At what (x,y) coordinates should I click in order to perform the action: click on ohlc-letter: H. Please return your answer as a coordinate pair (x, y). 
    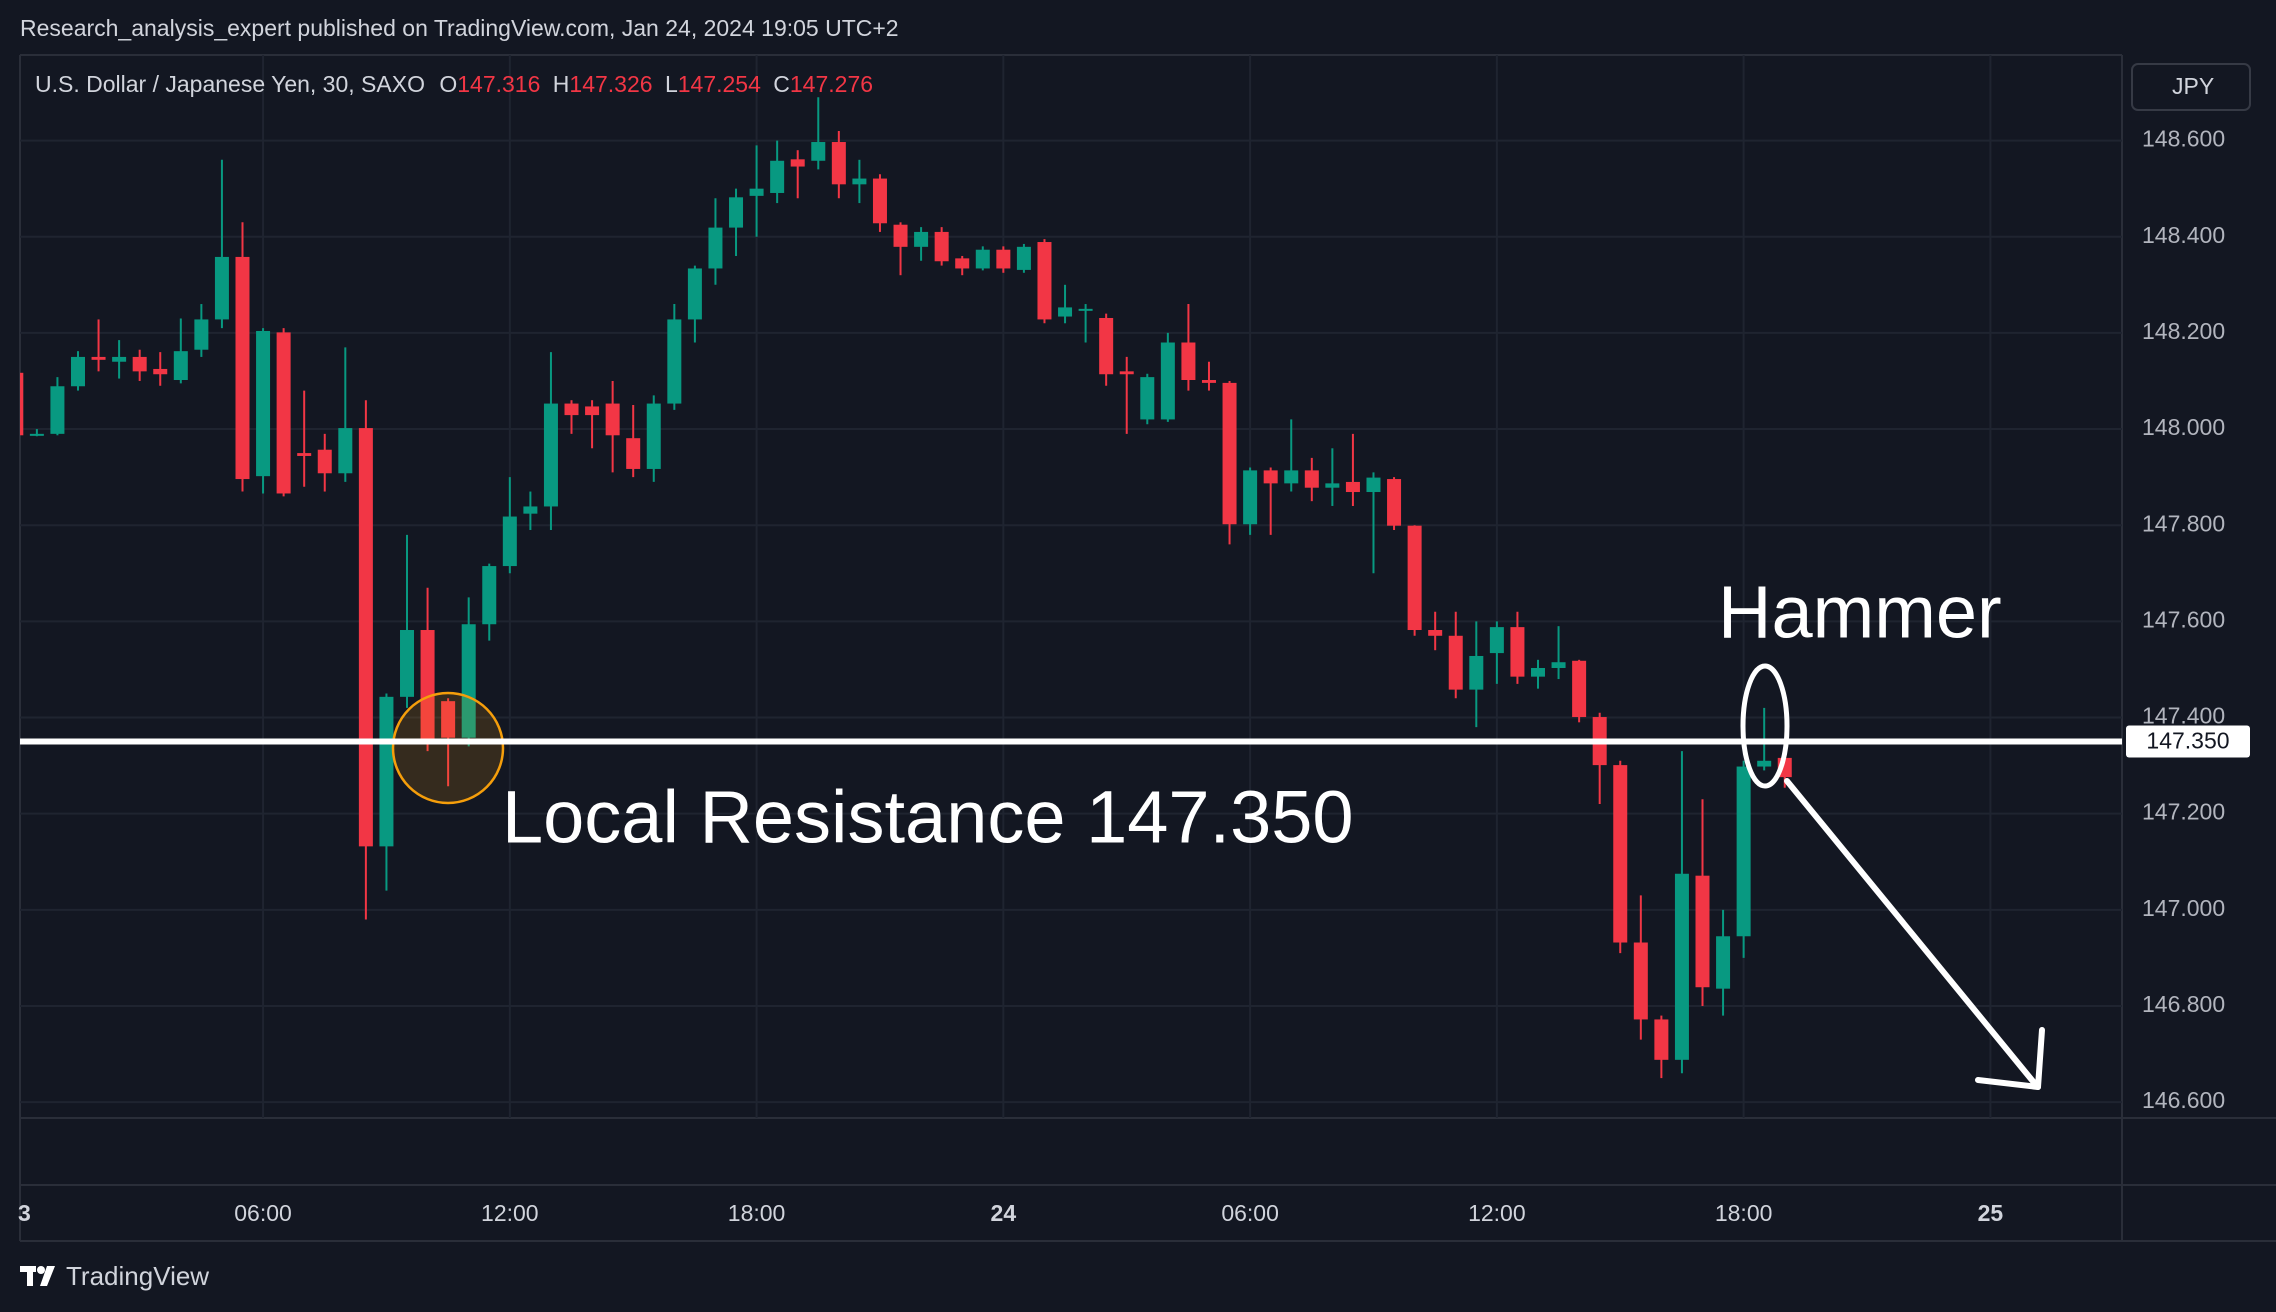
    Looking at the image, I should click on (561, 84).